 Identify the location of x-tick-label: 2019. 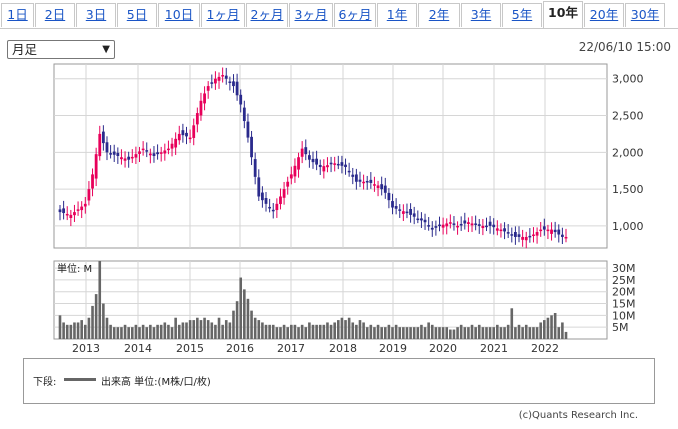
(393, 348).